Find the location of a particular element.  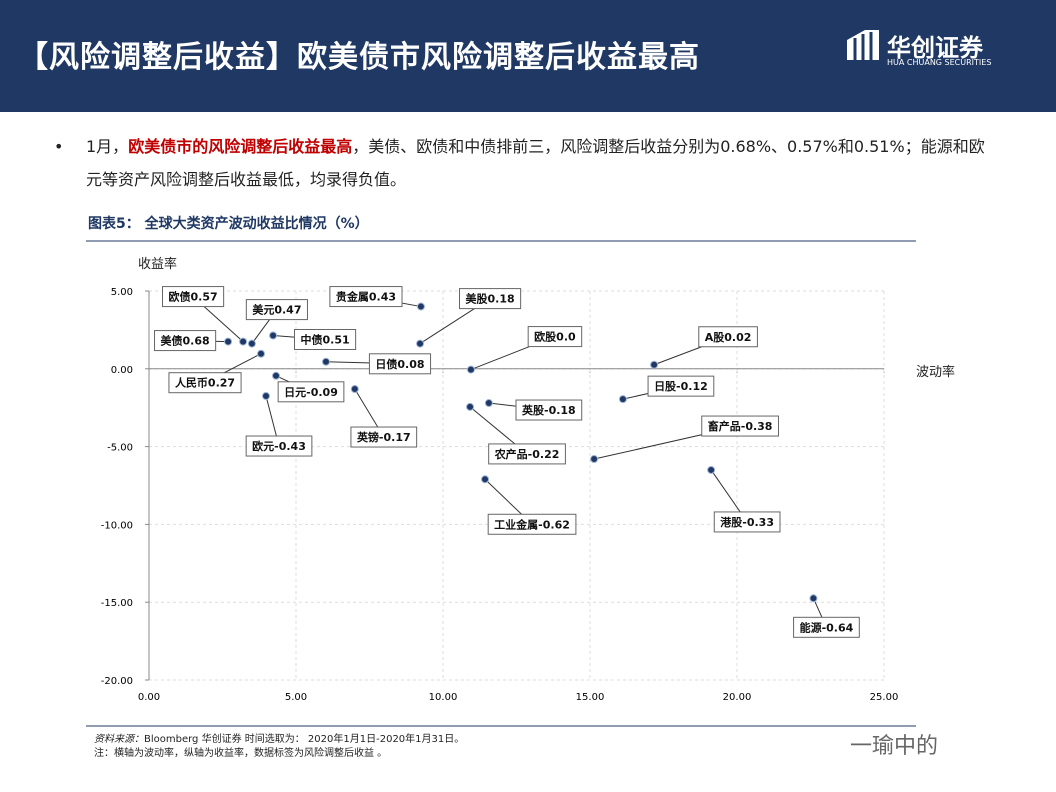

data-label: 英镑-0.17 is located at coordinates (383, 437).